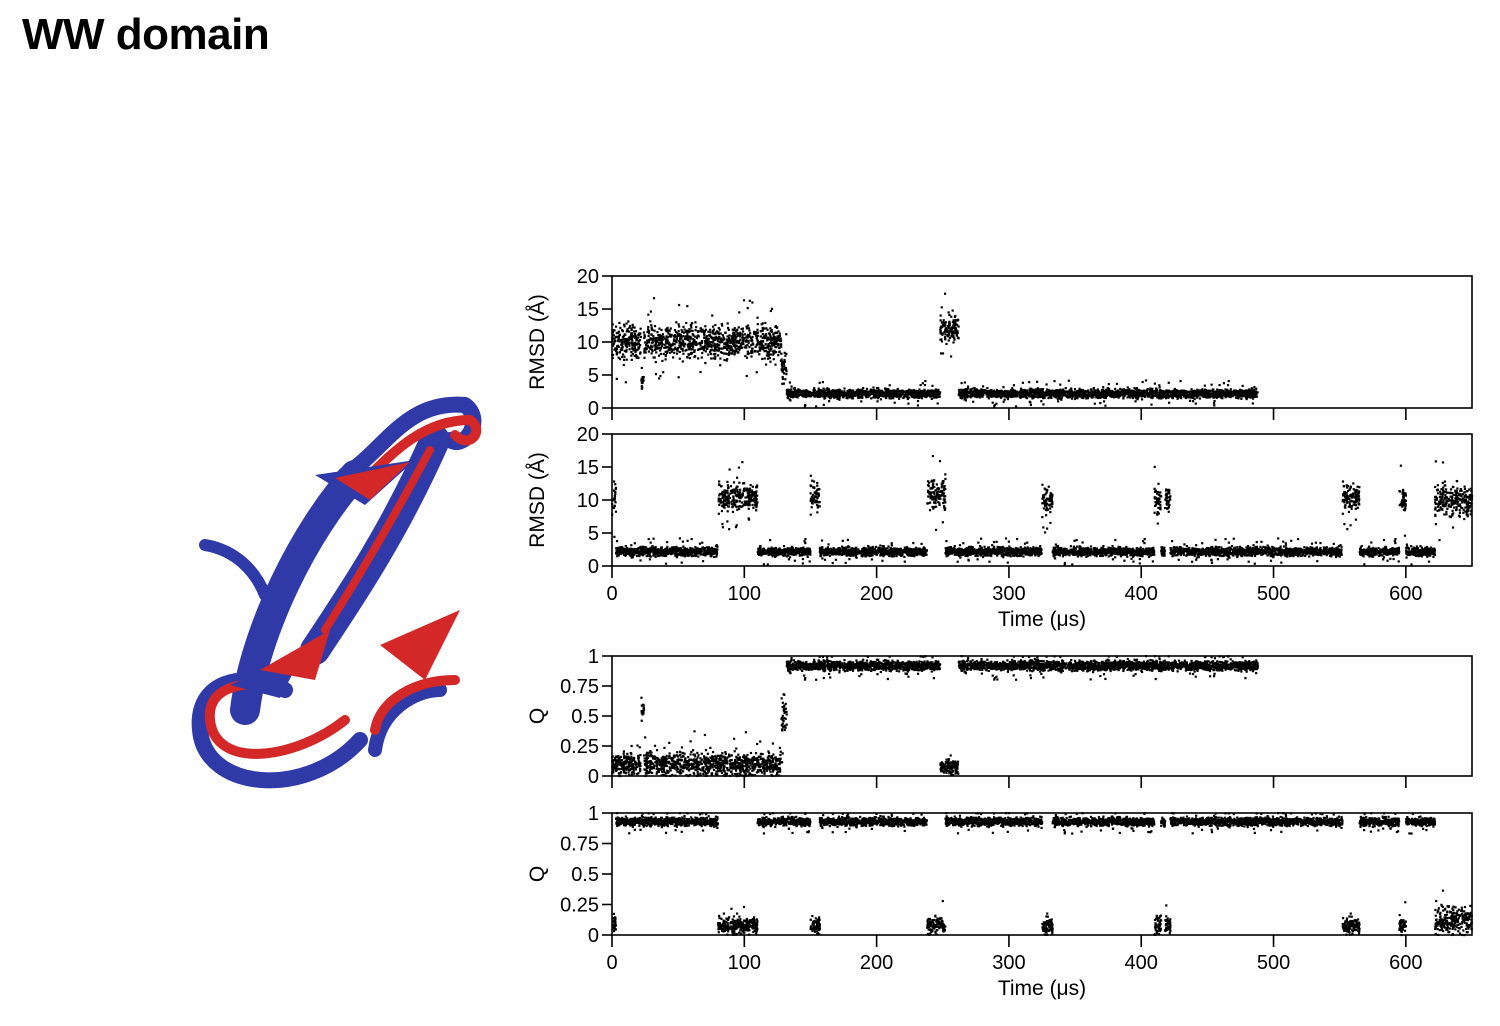 This screenshot has width=1500, height=1026. I want to click on blue-ribbon-end, so click(407, 720).